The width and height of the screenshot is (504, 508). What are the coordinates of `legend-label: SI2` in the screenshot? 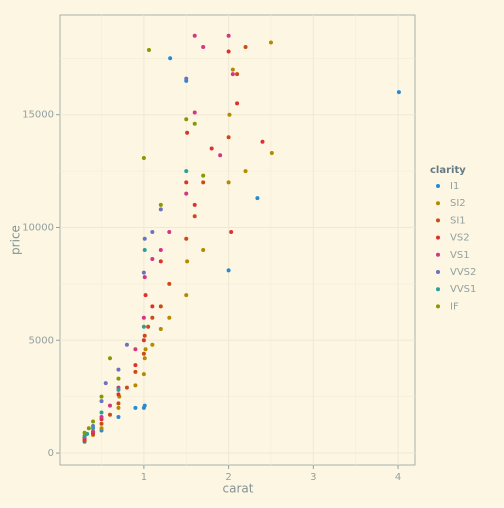 It's located at (458, 203).